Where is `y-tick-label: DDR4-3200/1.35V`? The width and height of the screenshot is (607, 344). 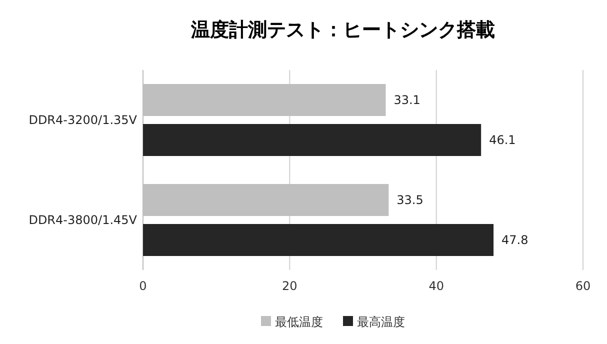 y-tick-label: DDR4-3200/1.35V is located at coordinates (83, 120).